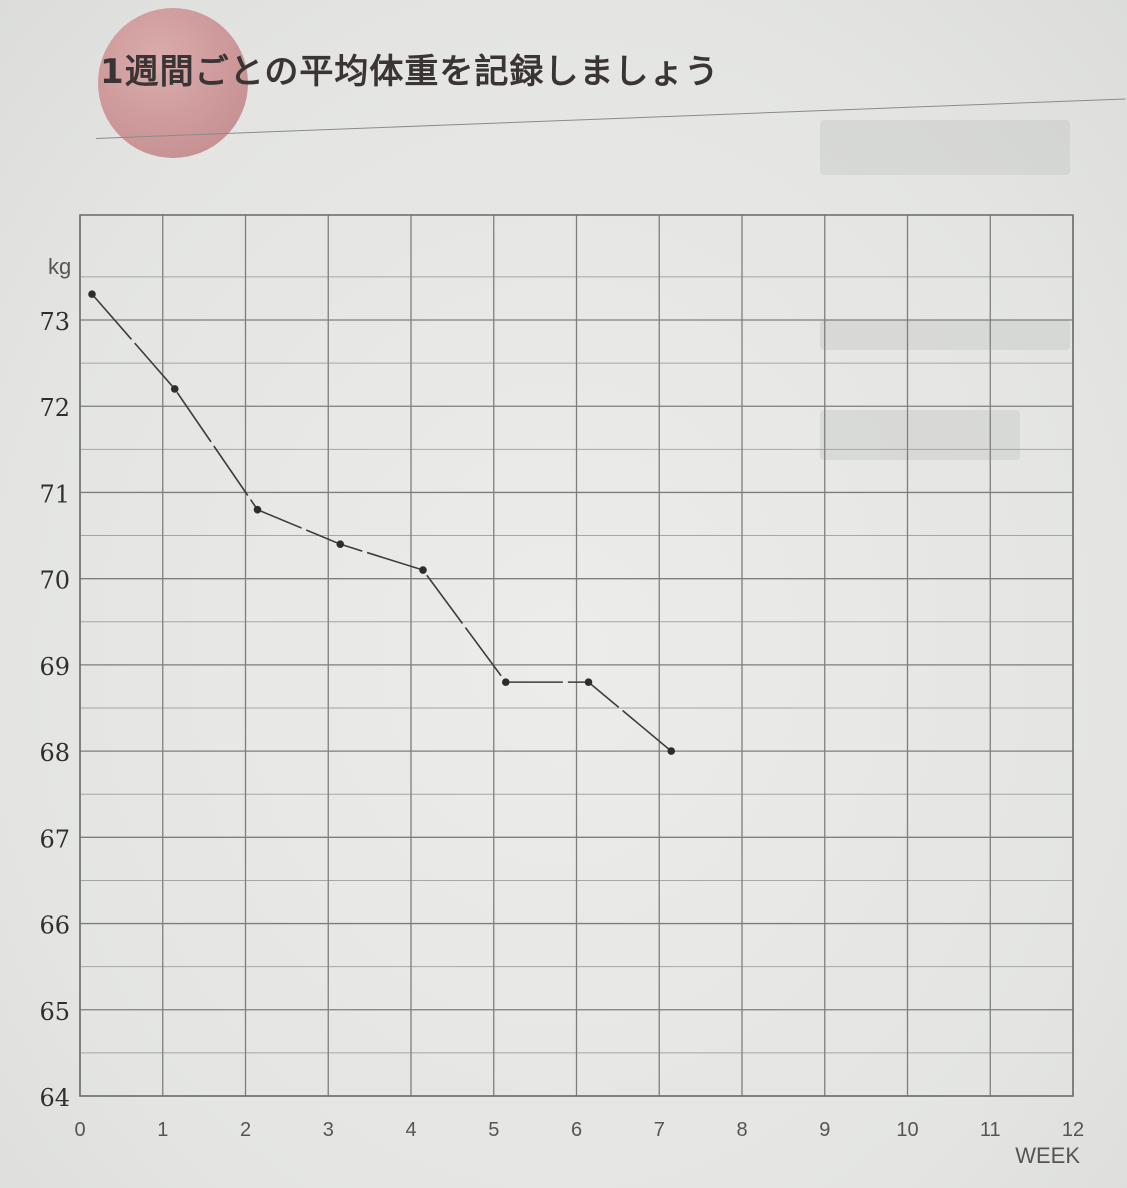 The height and width of the screenshot is (1188, 1127). I want to click on x-tick-label: 12, so click(1073, 1130).